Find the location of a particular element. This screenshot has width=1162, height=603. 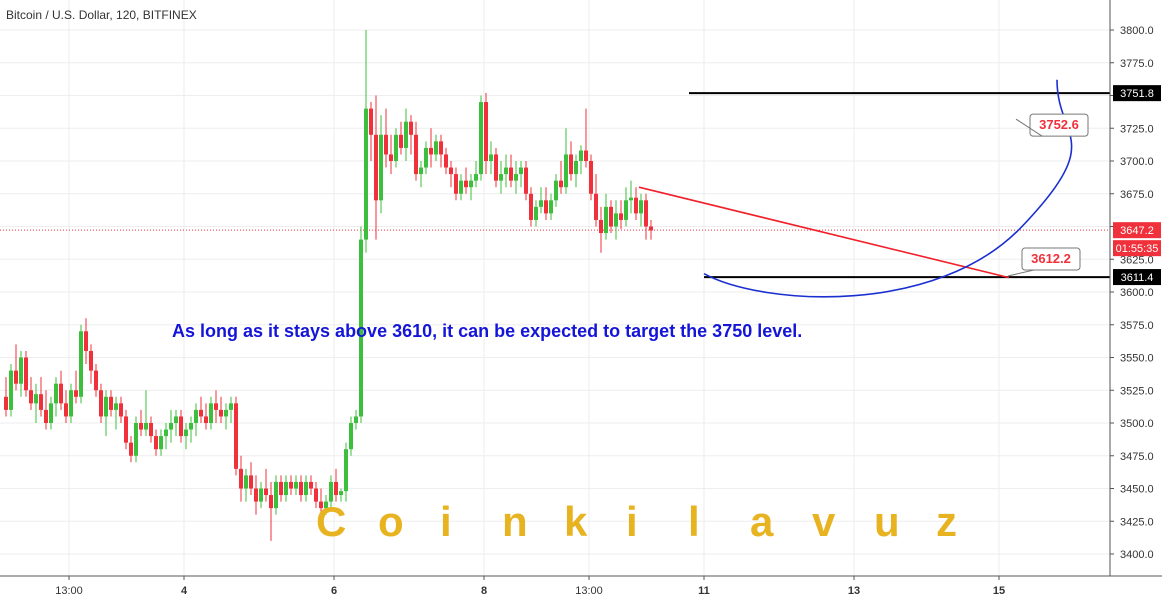

x-tick-label: 11 is located at coordinates (704, 591).